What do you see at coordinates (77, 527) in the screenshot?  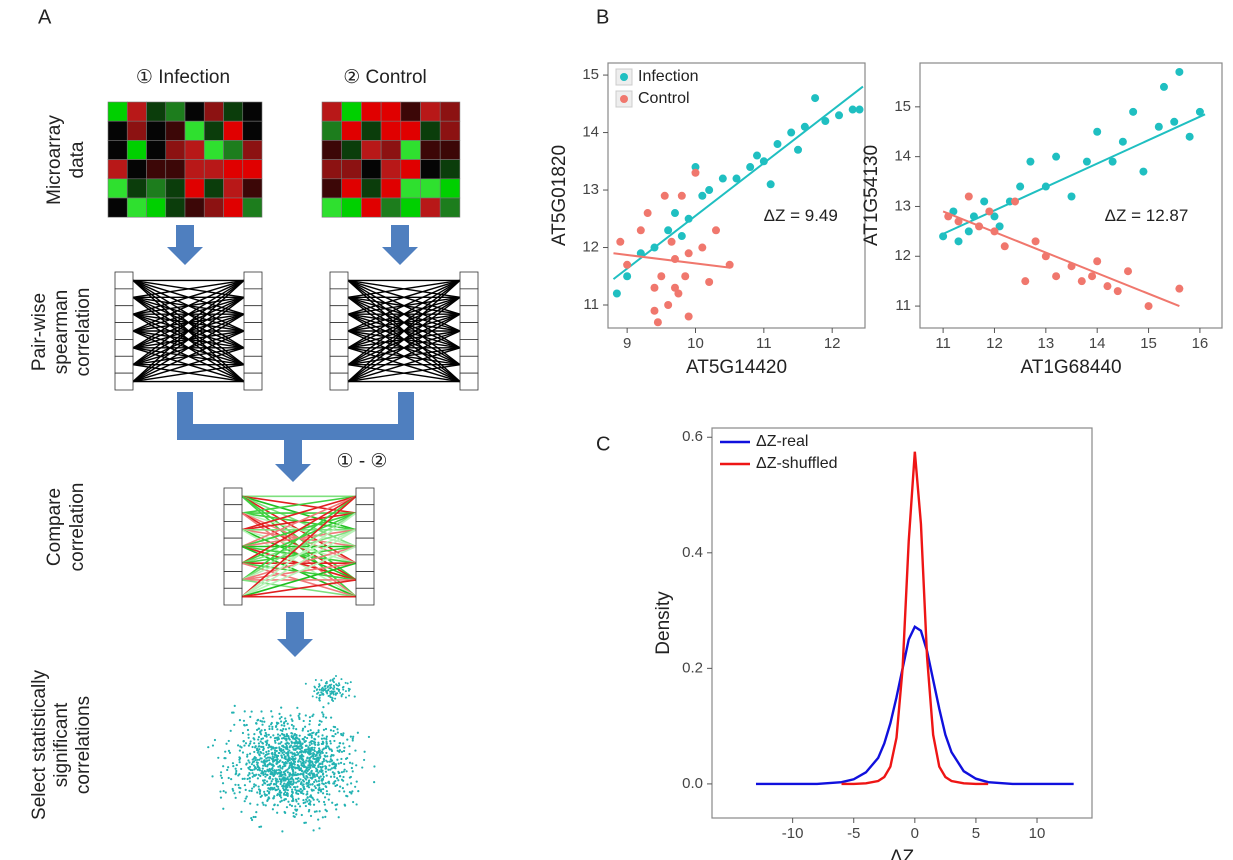 I see `step-label: correlation` at bounding box center [77, 527].